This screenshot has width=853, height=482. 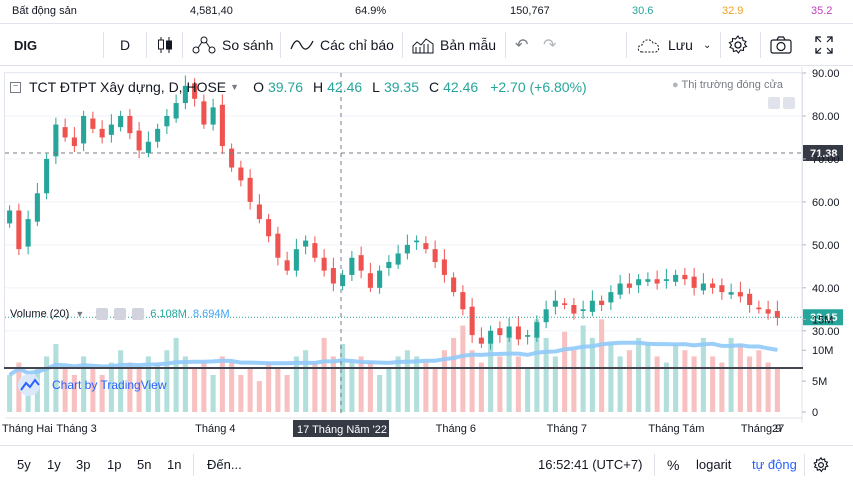 I want to click on volume-tick-label: 5M, so click(x=819, y=382).